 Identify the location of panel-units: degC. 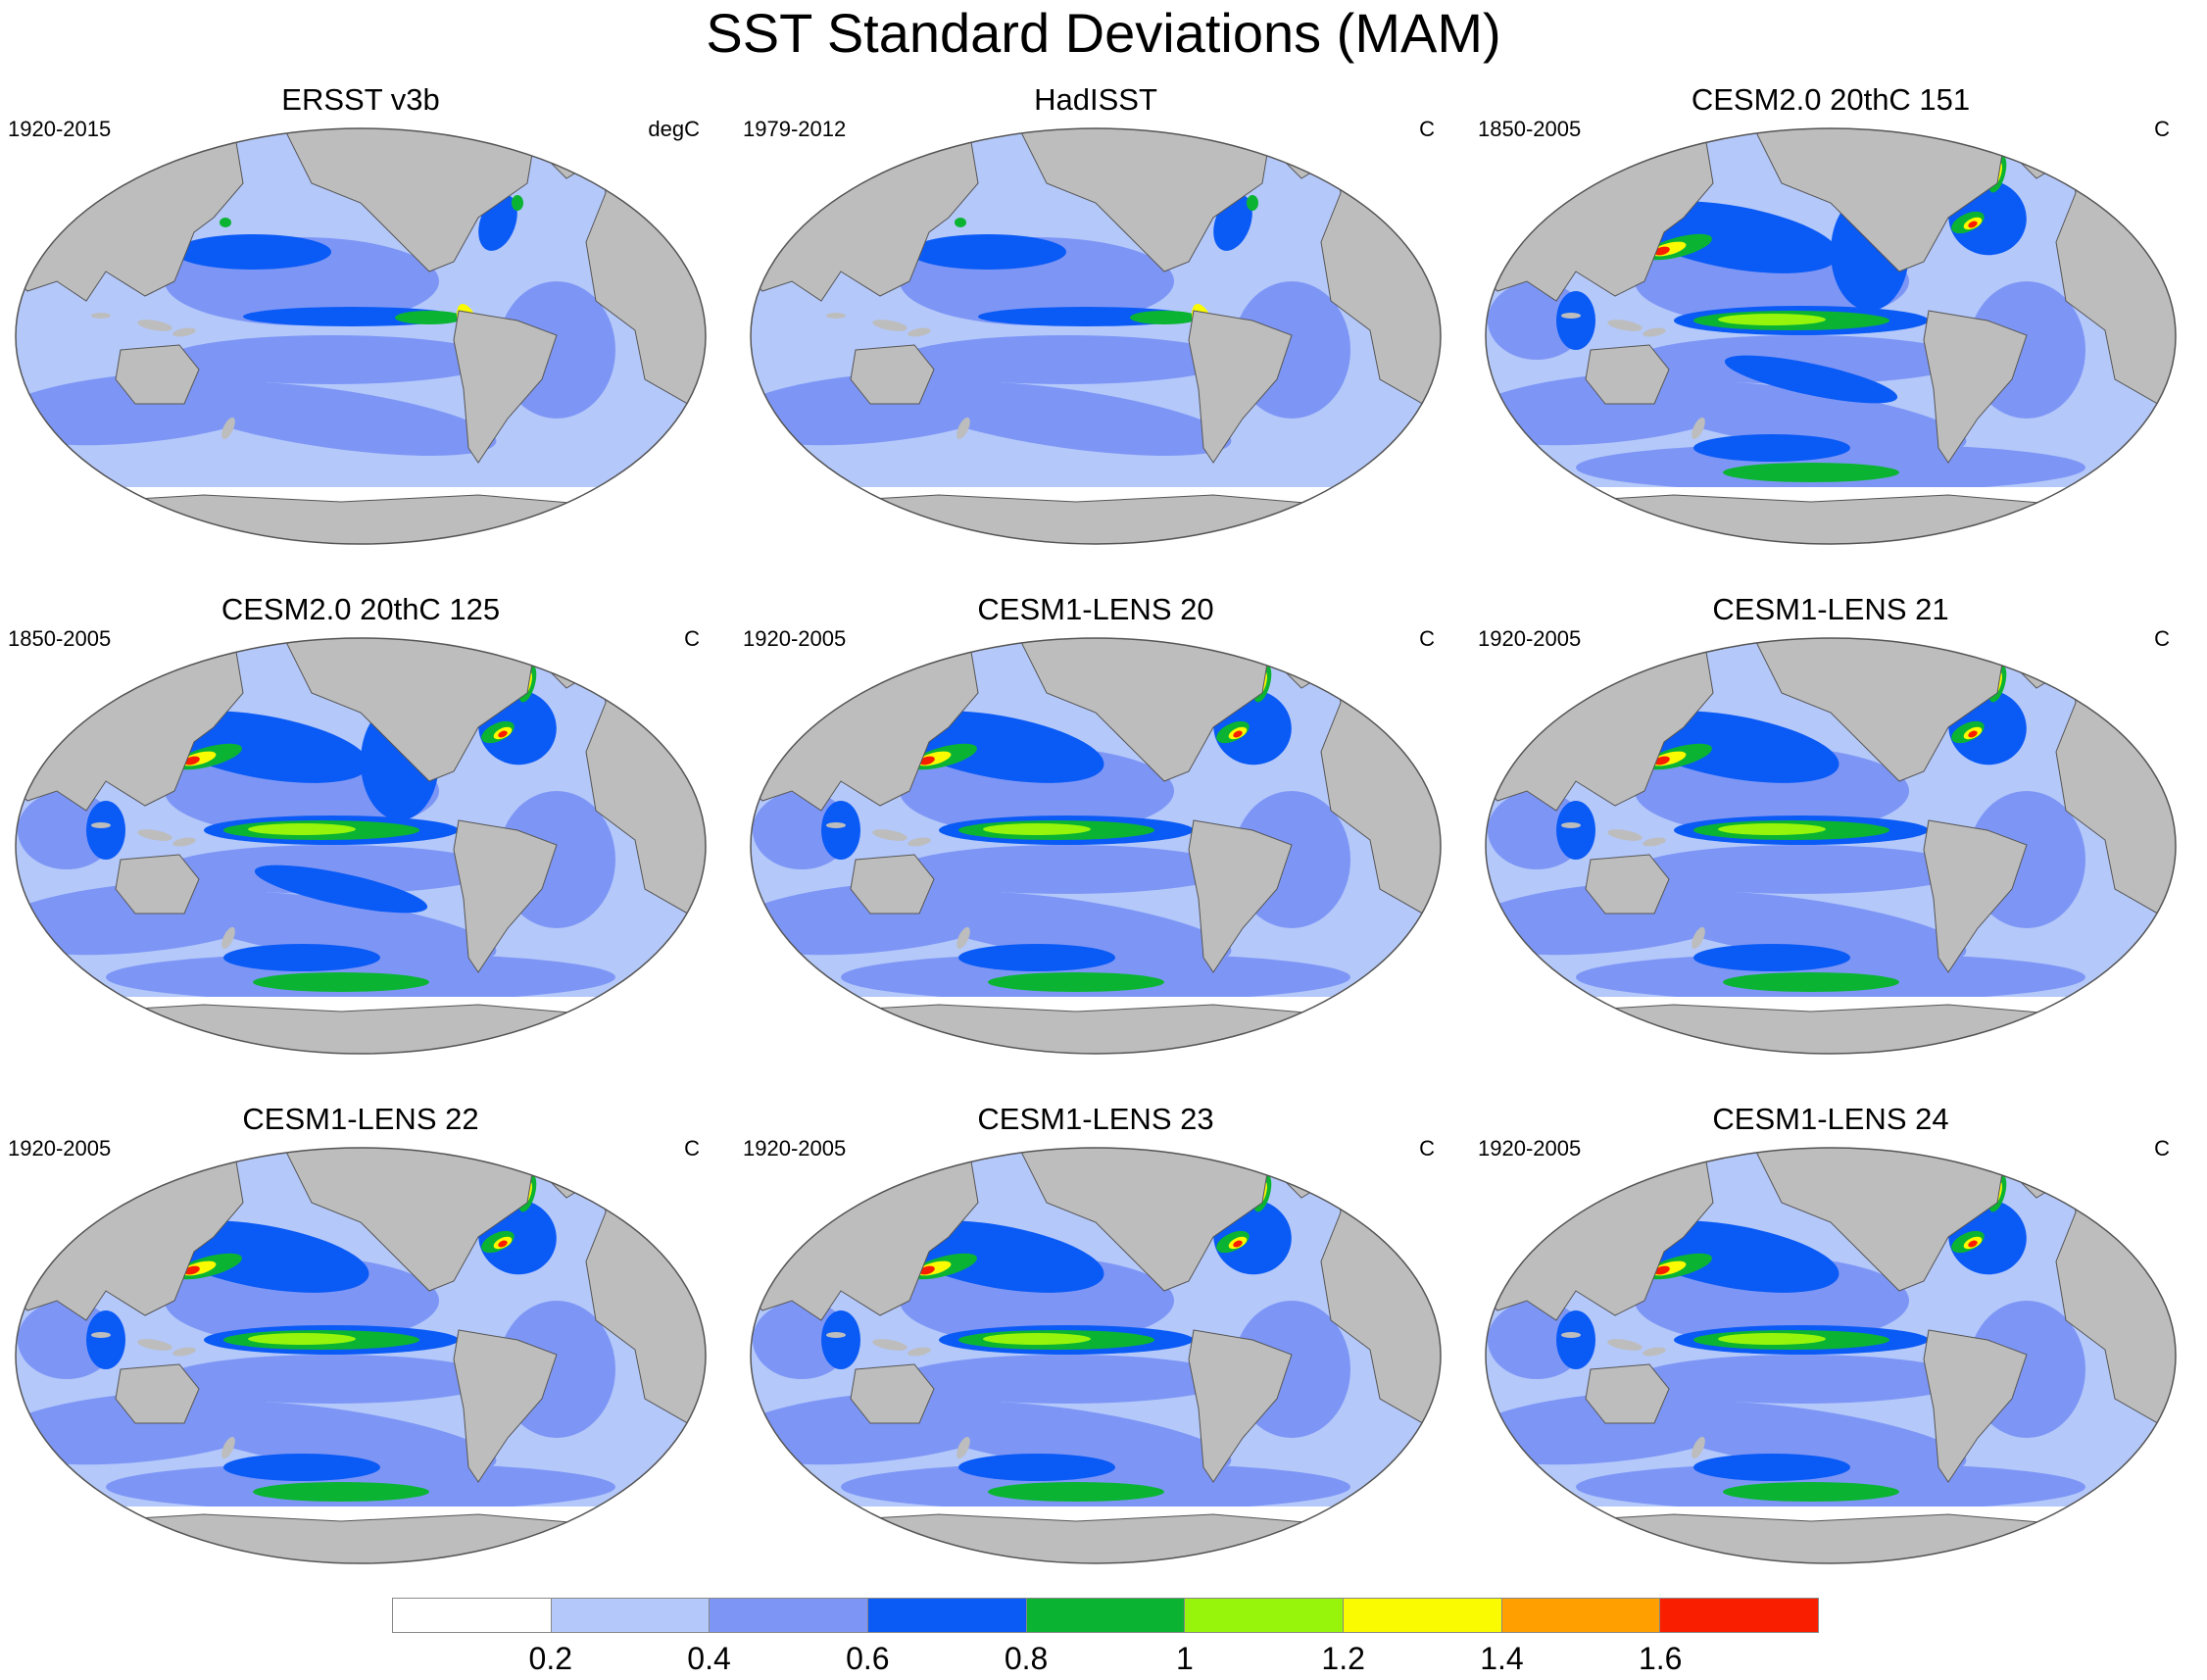
(674, 129).